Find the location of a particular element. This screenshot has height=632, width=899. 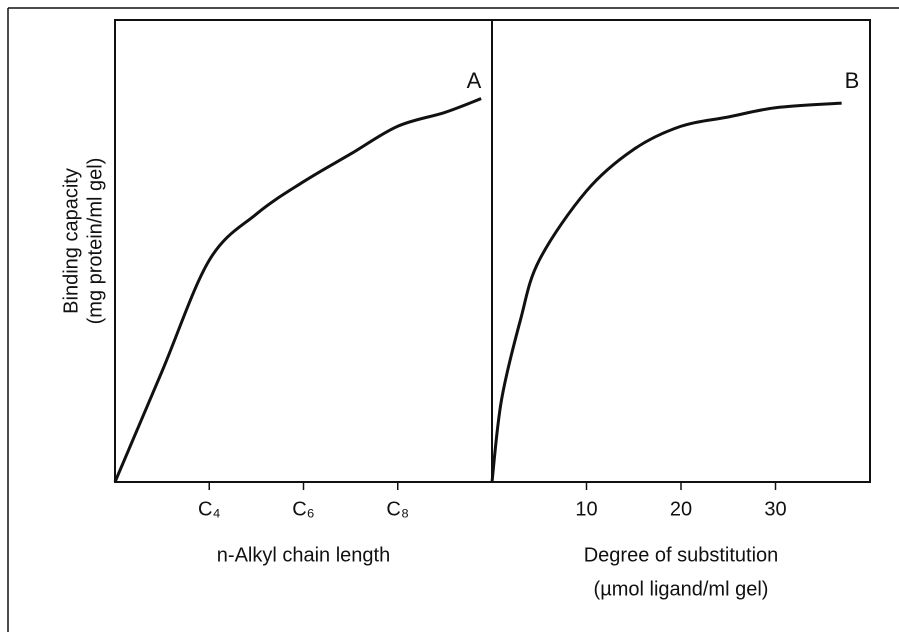

x-tick-label: 10 is located at coordinates (586, 509).